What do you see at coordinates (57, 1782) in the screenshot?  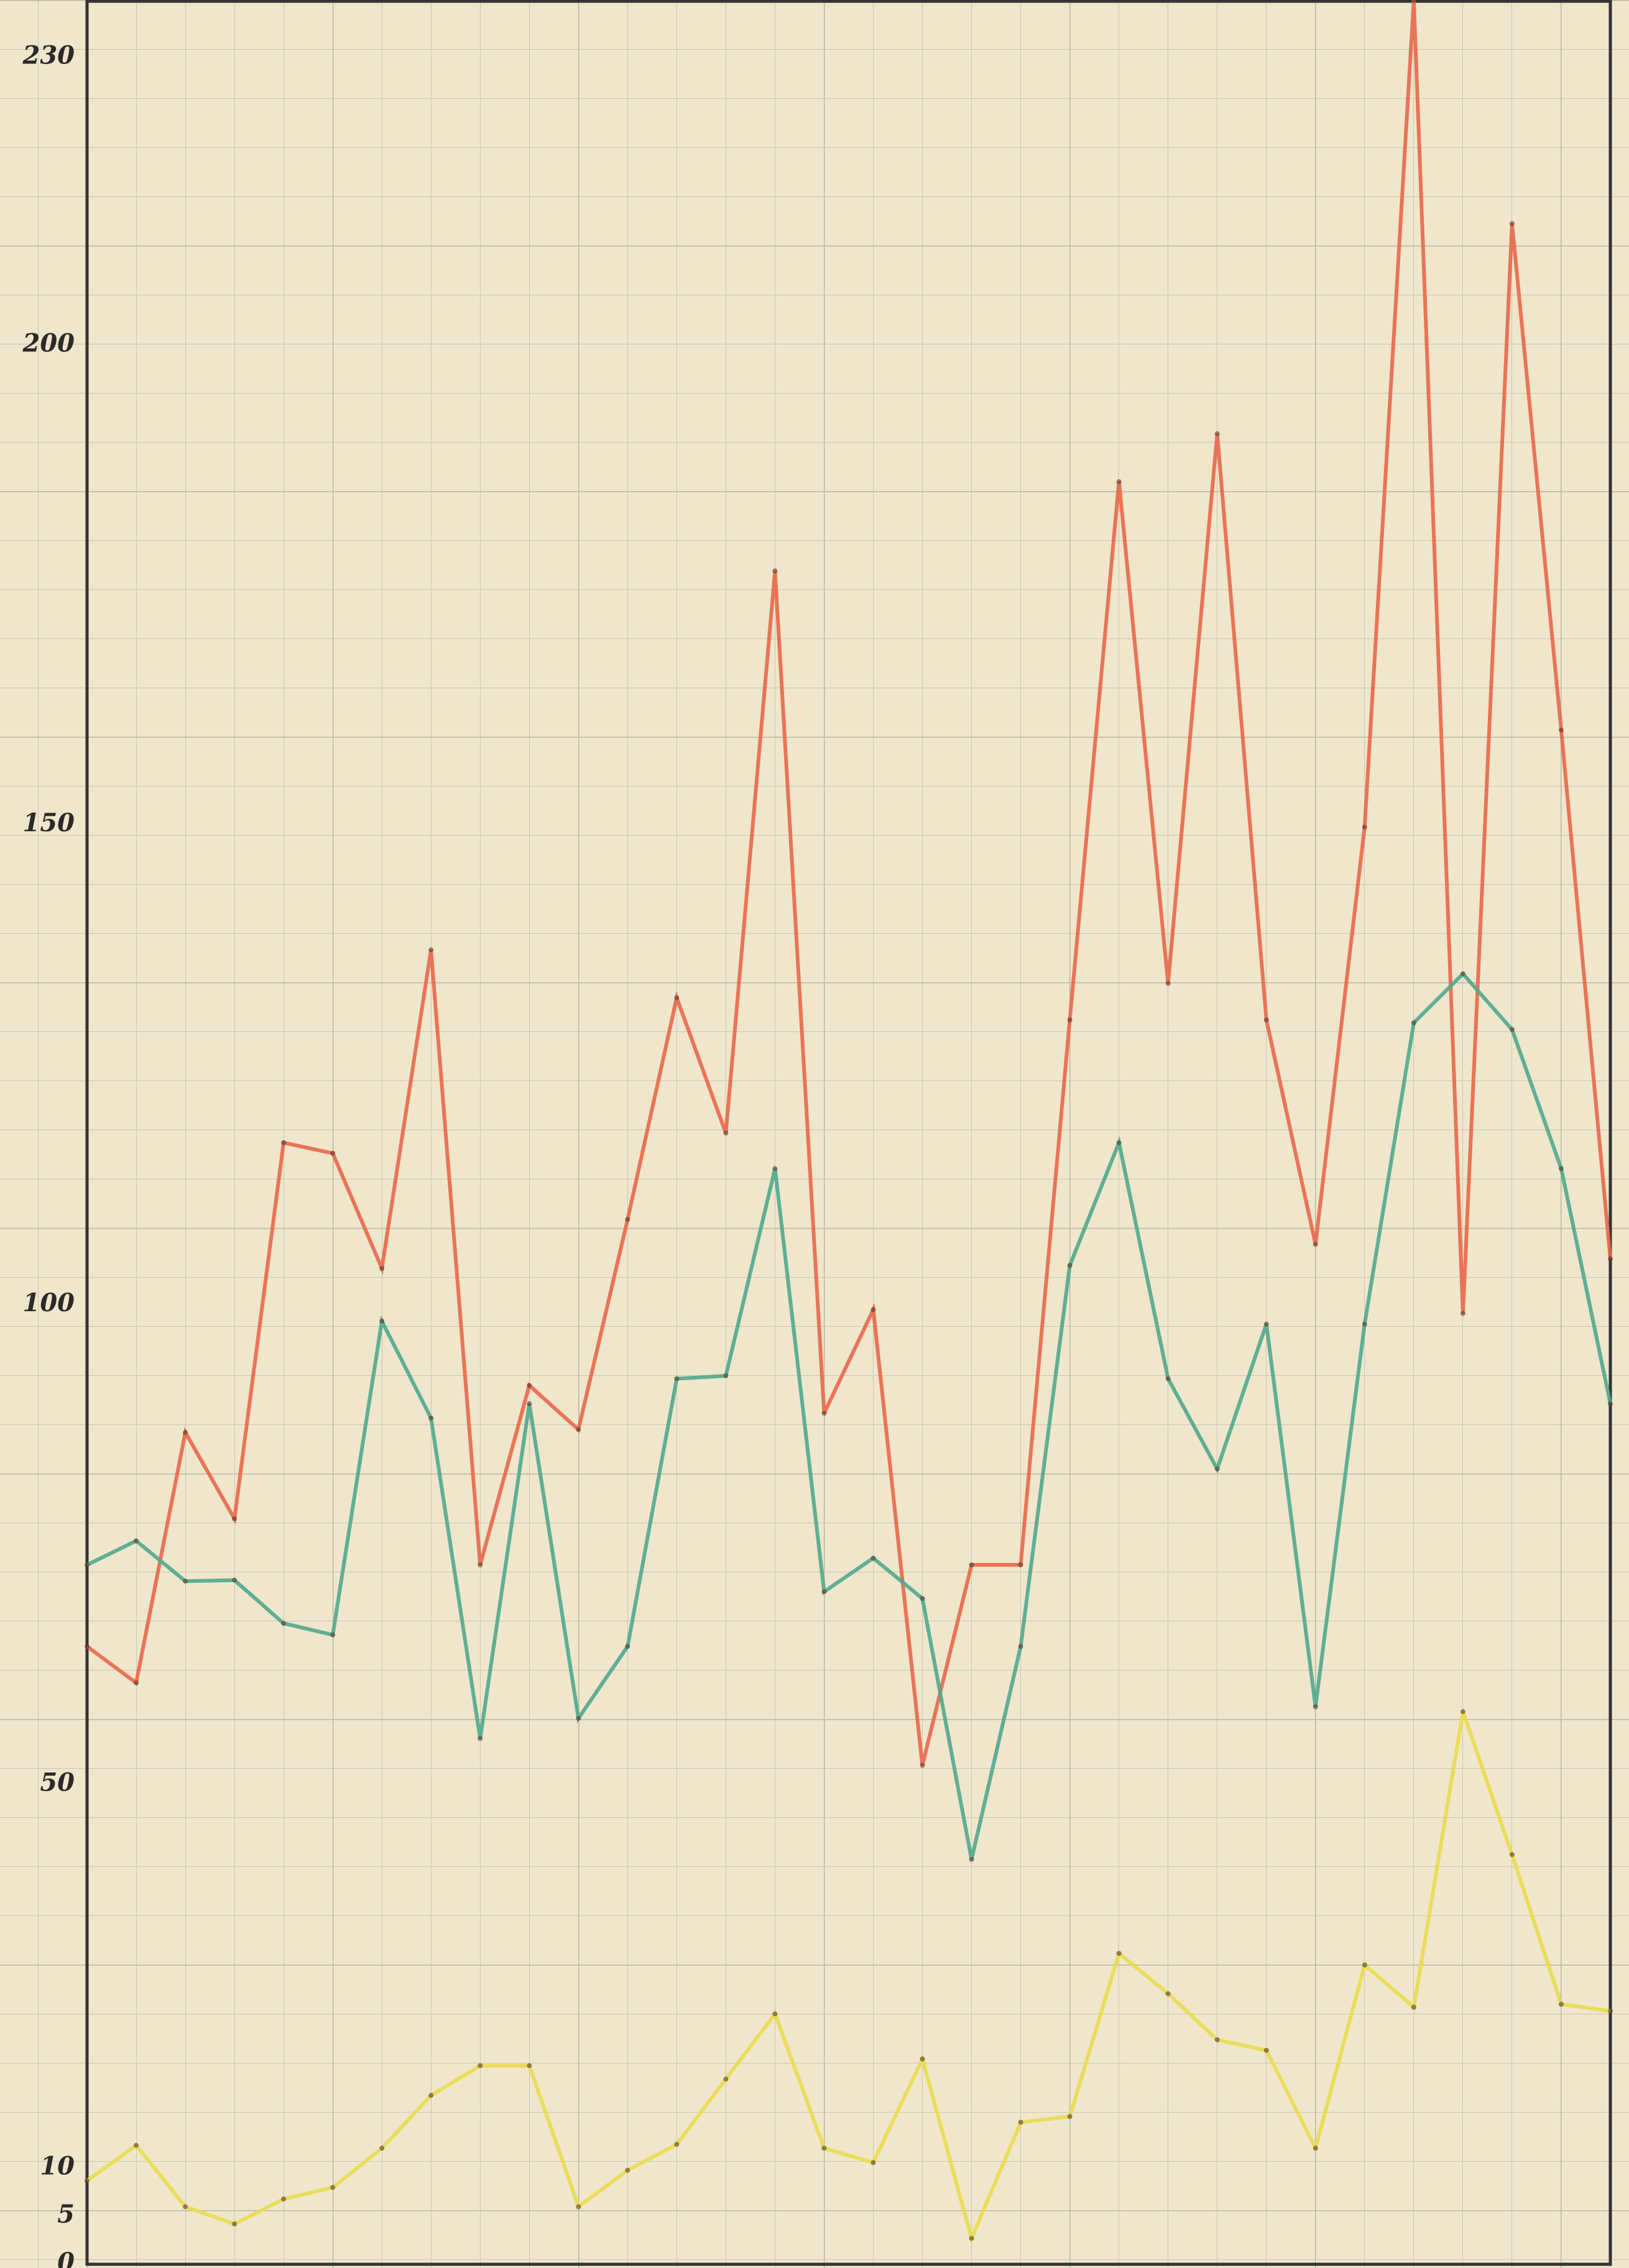 I see `y-tick-label: 50` at bounding box center [57, 1782].